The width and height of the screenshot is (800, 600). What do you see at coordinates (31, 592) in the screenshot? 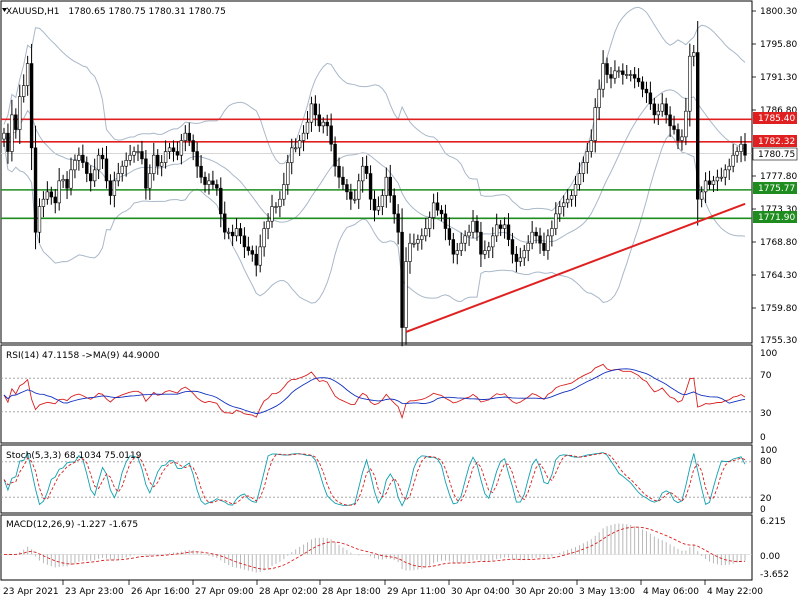
I see `time-tick: 23 Apr 2021` at bounding box center [31, 592].